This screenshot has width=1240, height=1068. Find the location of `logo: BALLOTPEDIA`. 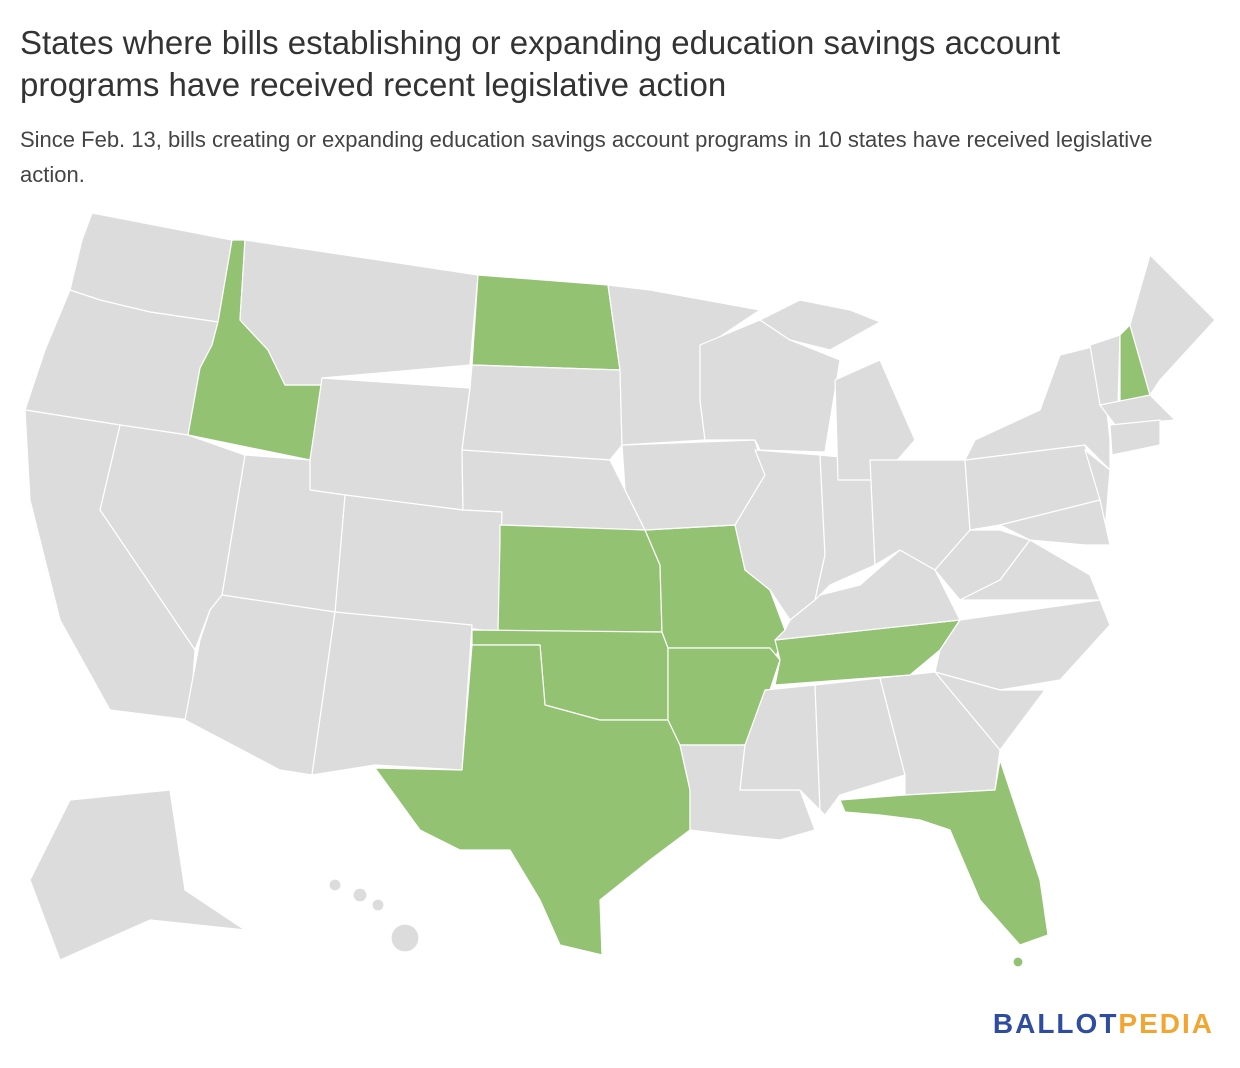

logo: BALLOTPEDIA is located at coordinates (1103, 1024).